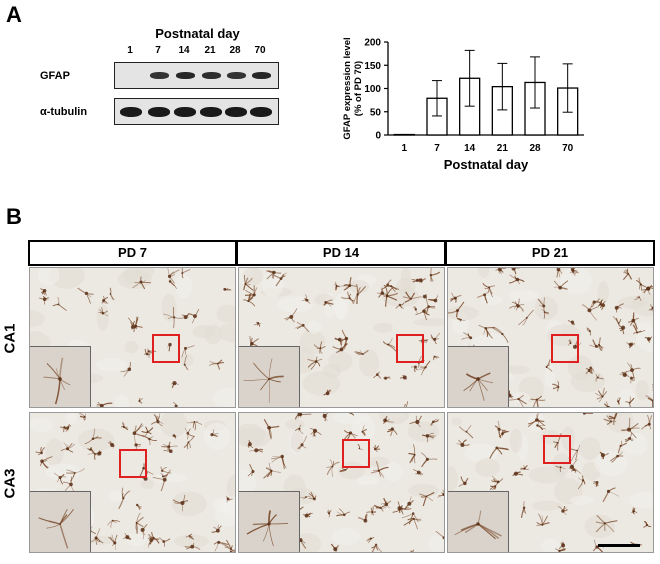 This screenshot has width=660, height=564. What do you see at coordinates (550, 482) in the screenshot?
I see `micrograph-ca3-pd21` at bounding box center [550, 482].